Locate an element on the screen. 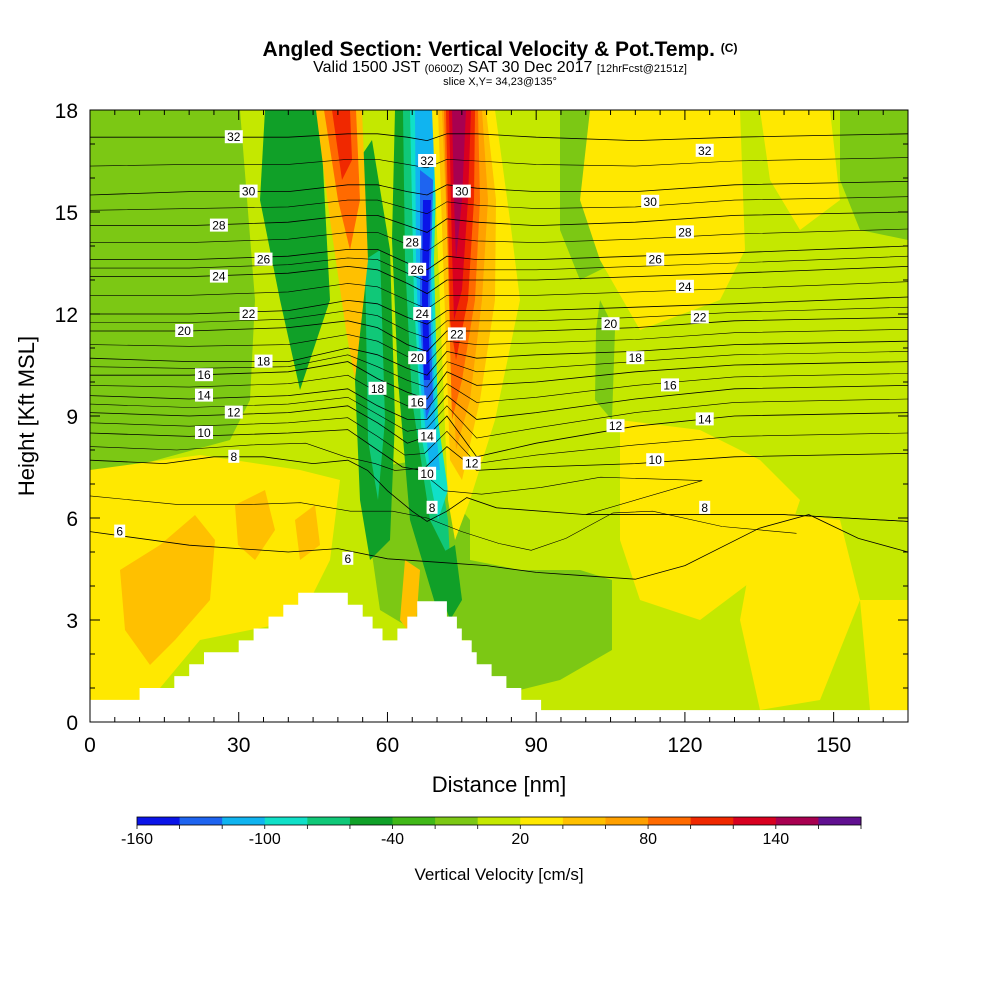  colorbar is located at coordinates (499, 822).